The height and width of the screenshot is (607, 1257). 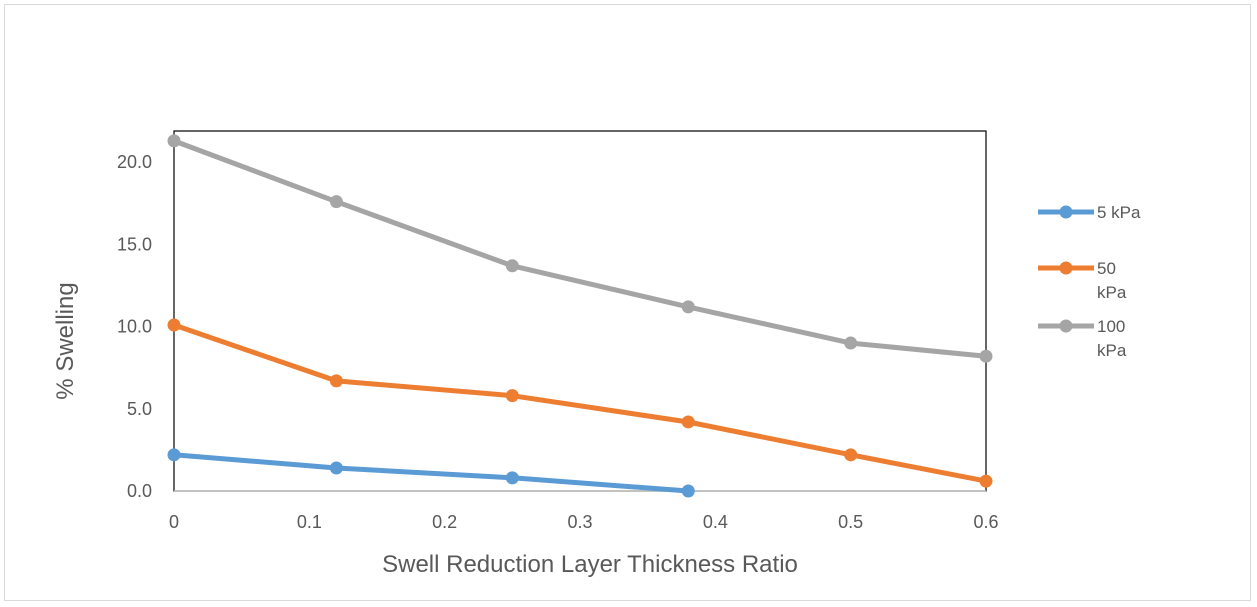 I want to click on series-group, so click(x=431, y=473).